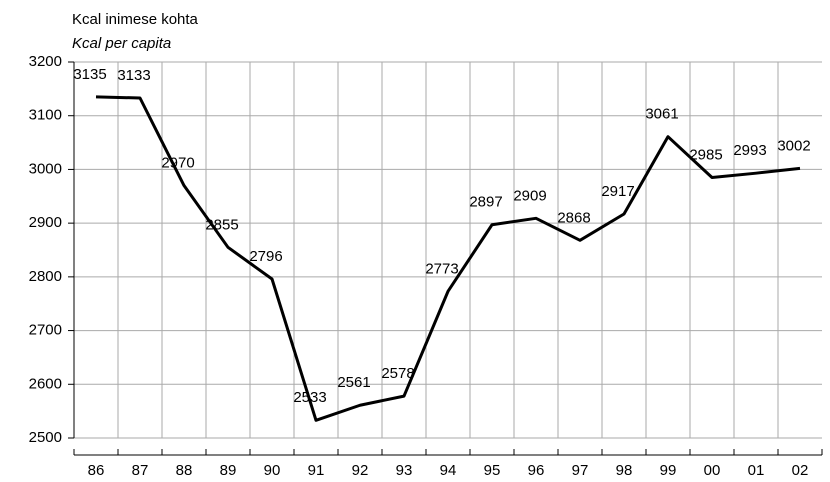 Image resolution: width=830 pixels, height=482 pixels. What do you see at coordinates (529, 195) in the screenshot?
I see `data-label: 2909` at bounding box center [529, 195].